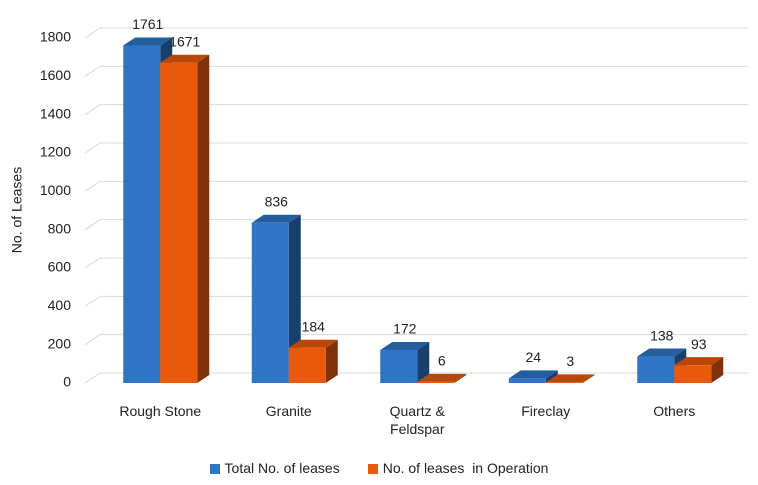 Image resolution: width=758 pixels, height=485 pixels. I want to click on y-tick-label: 1600, so click(55, 75).